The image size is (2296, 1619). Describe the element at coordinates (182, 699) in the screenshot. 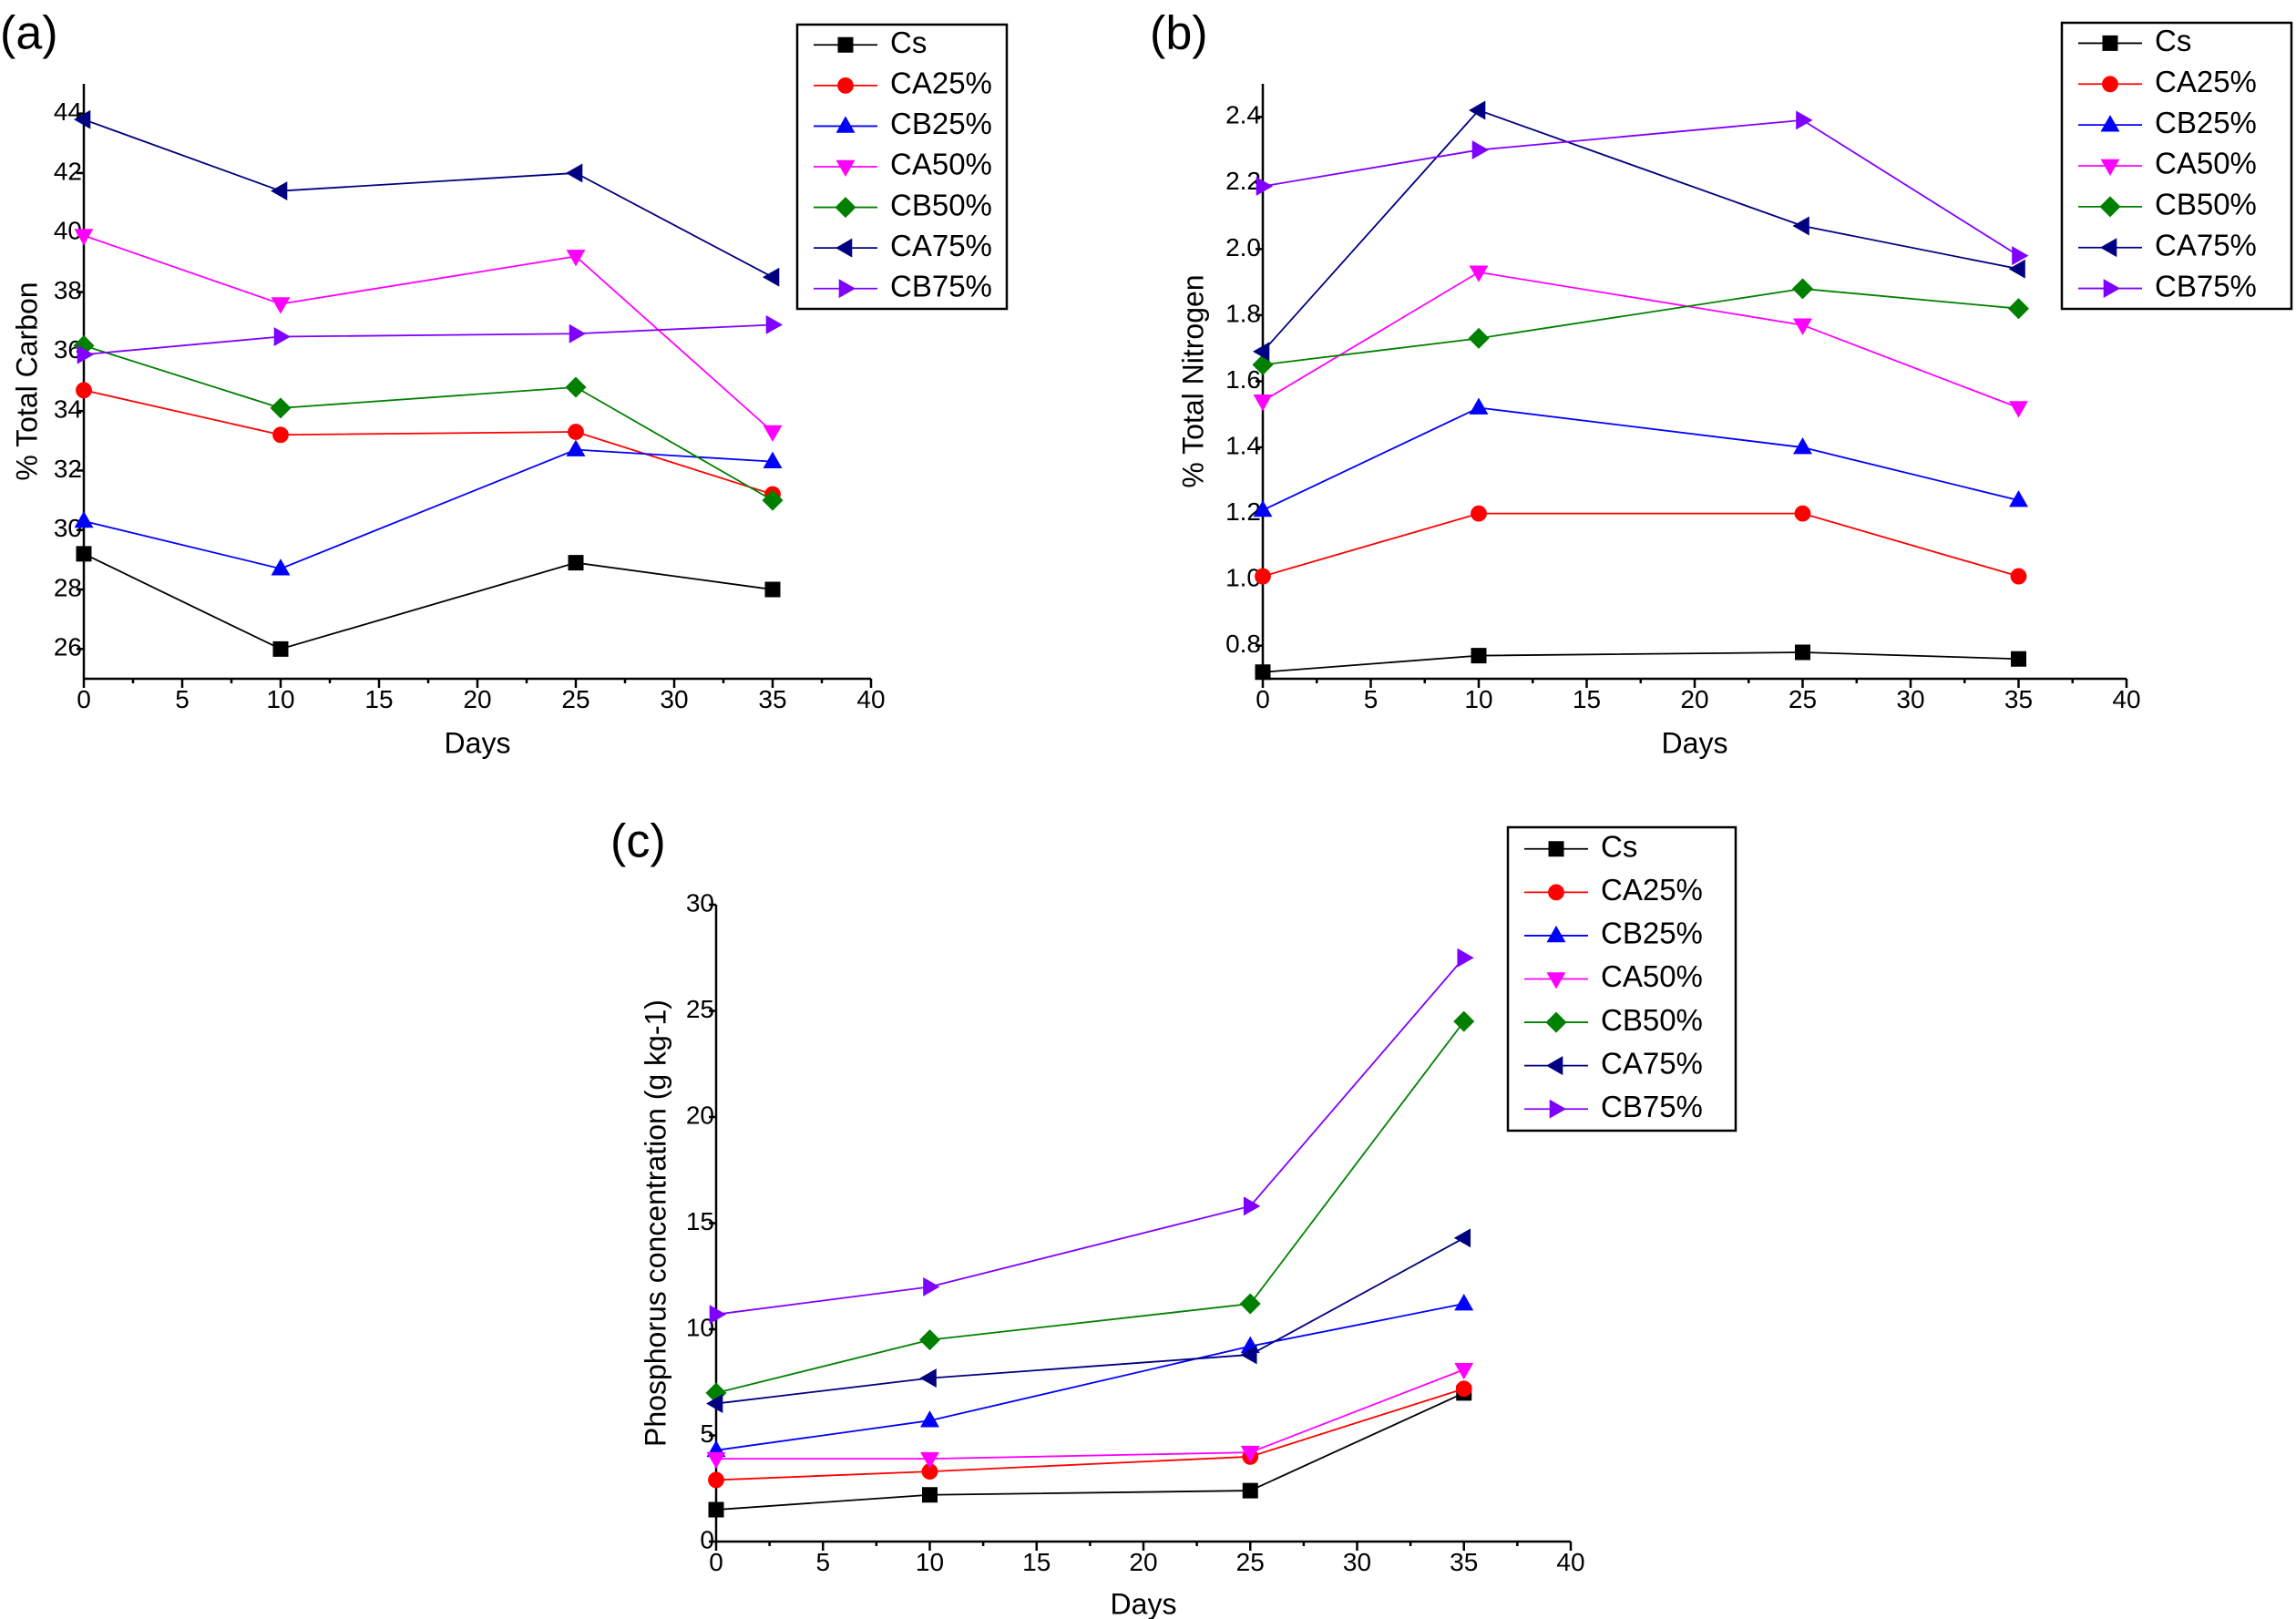

I see `x-tick-label: 5` at that location.